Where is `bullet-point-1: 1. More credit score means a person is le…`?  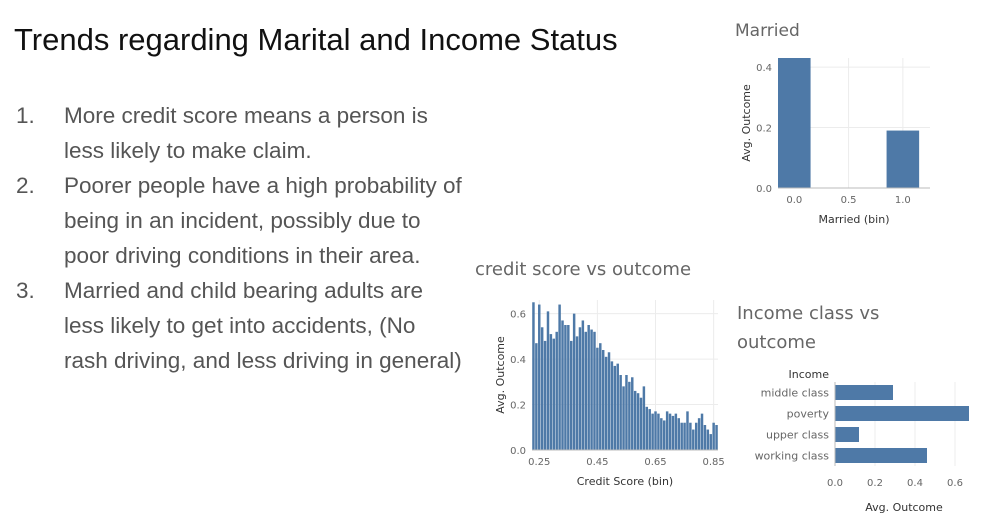 bullet-point-1: 1. More credit score means a person is le… is located at coordinates (239, 133).